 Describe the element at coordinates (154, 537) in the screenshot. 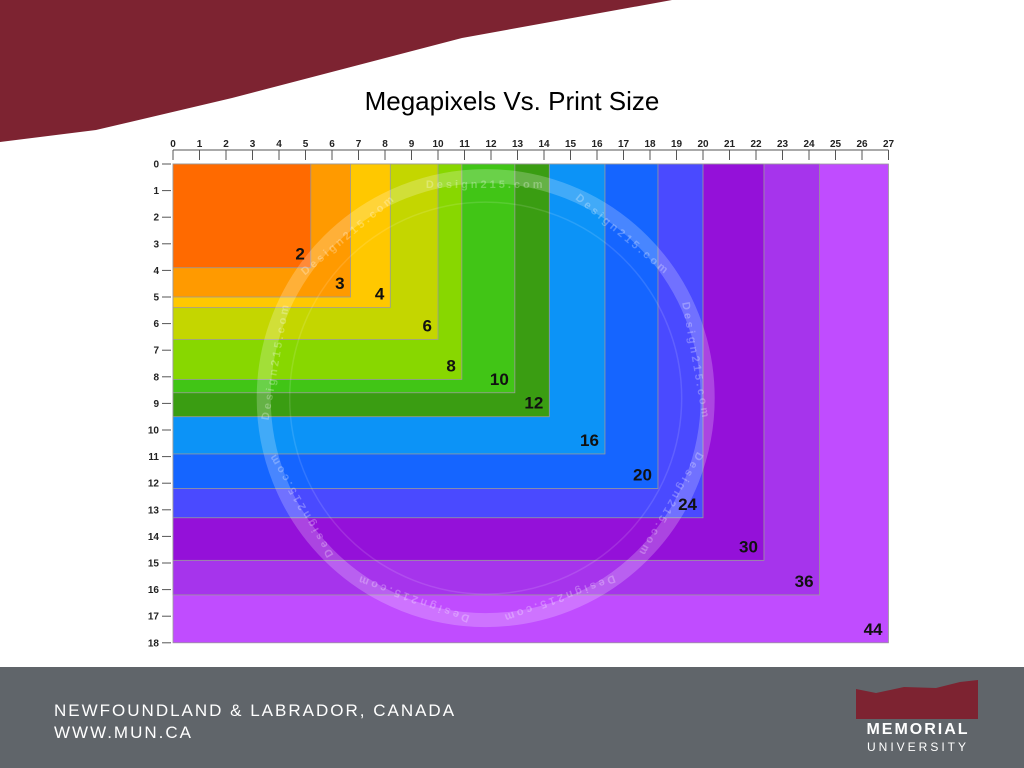

I see `y-tick-label: 14` at that location.